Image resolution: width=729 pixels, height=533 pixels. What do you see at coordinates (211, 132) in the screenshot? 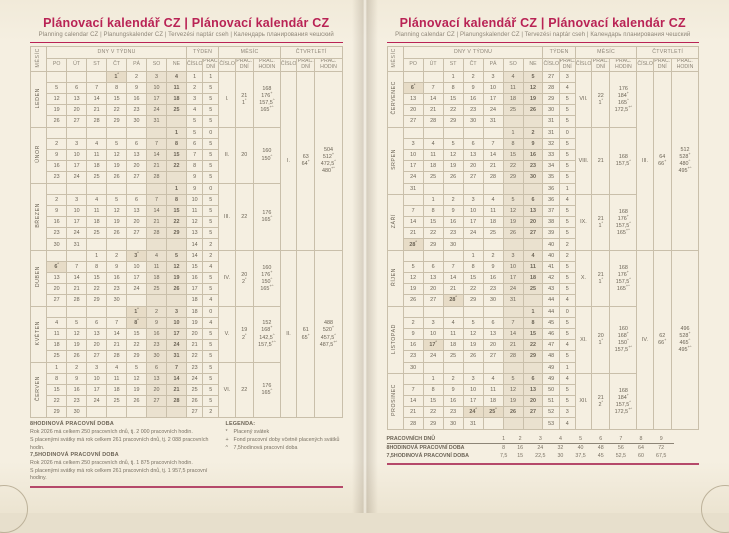
I see `week-workdays-cell: 0` at bounding box center [211, 132].